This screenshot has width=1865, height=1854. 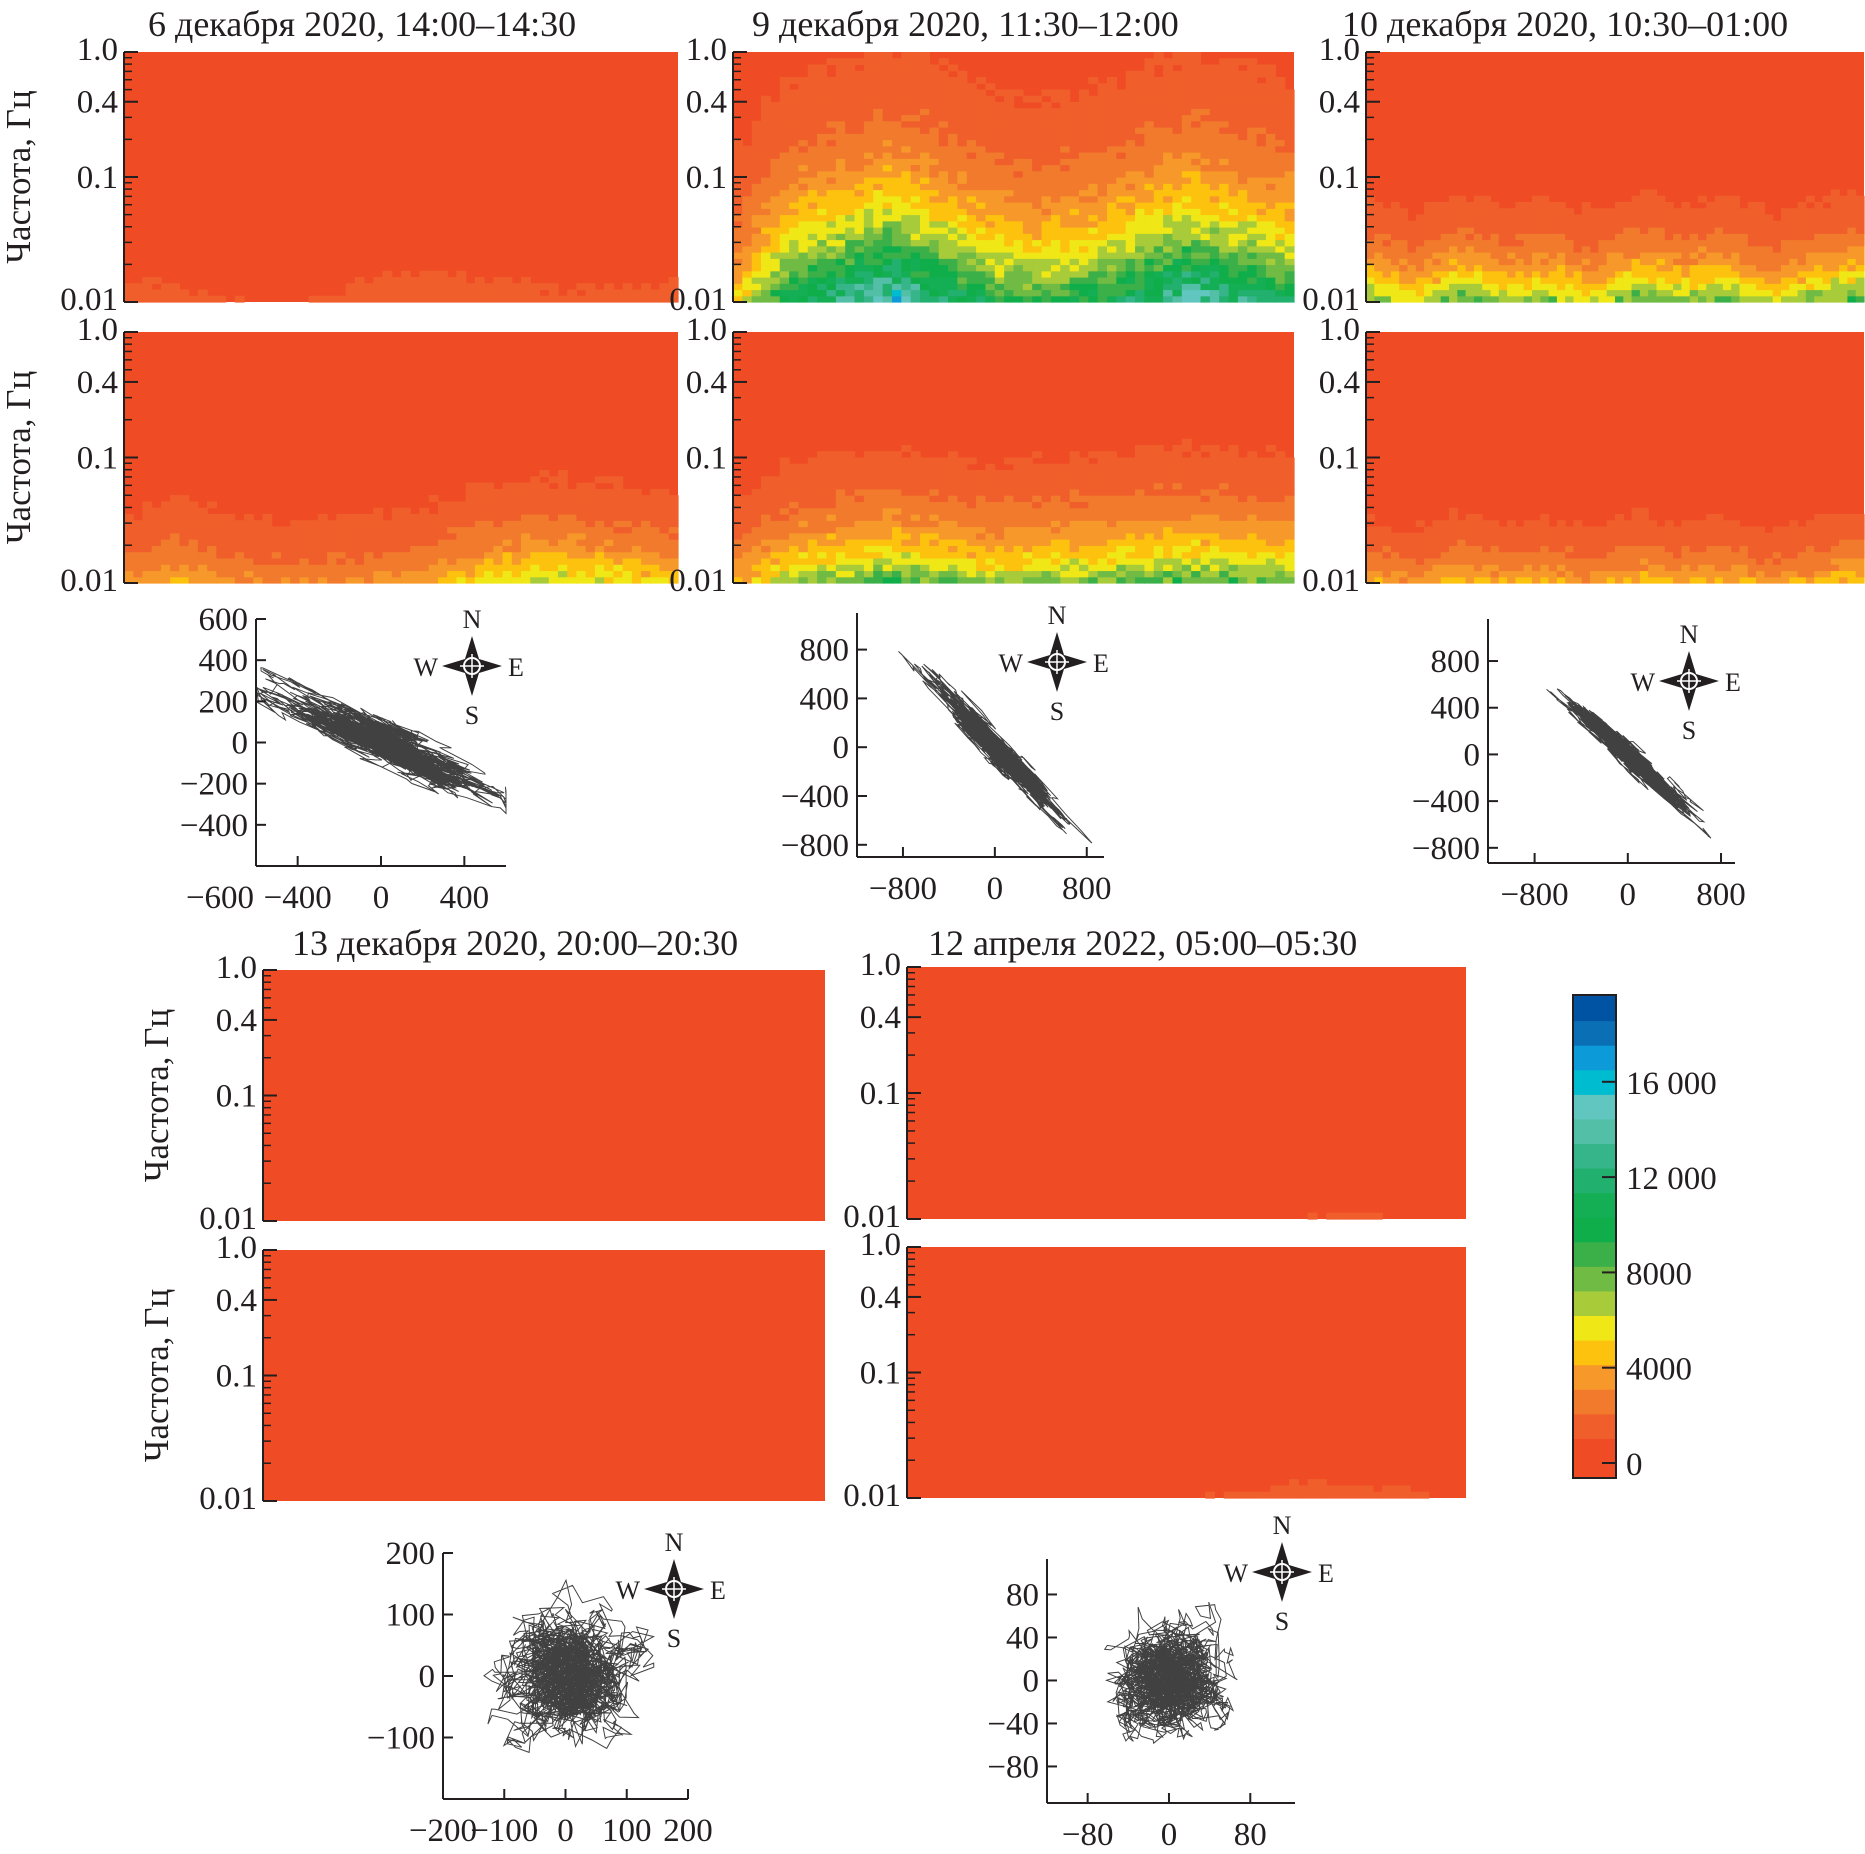 I want to click on spectrogram-background, so click(x=401, y=177).